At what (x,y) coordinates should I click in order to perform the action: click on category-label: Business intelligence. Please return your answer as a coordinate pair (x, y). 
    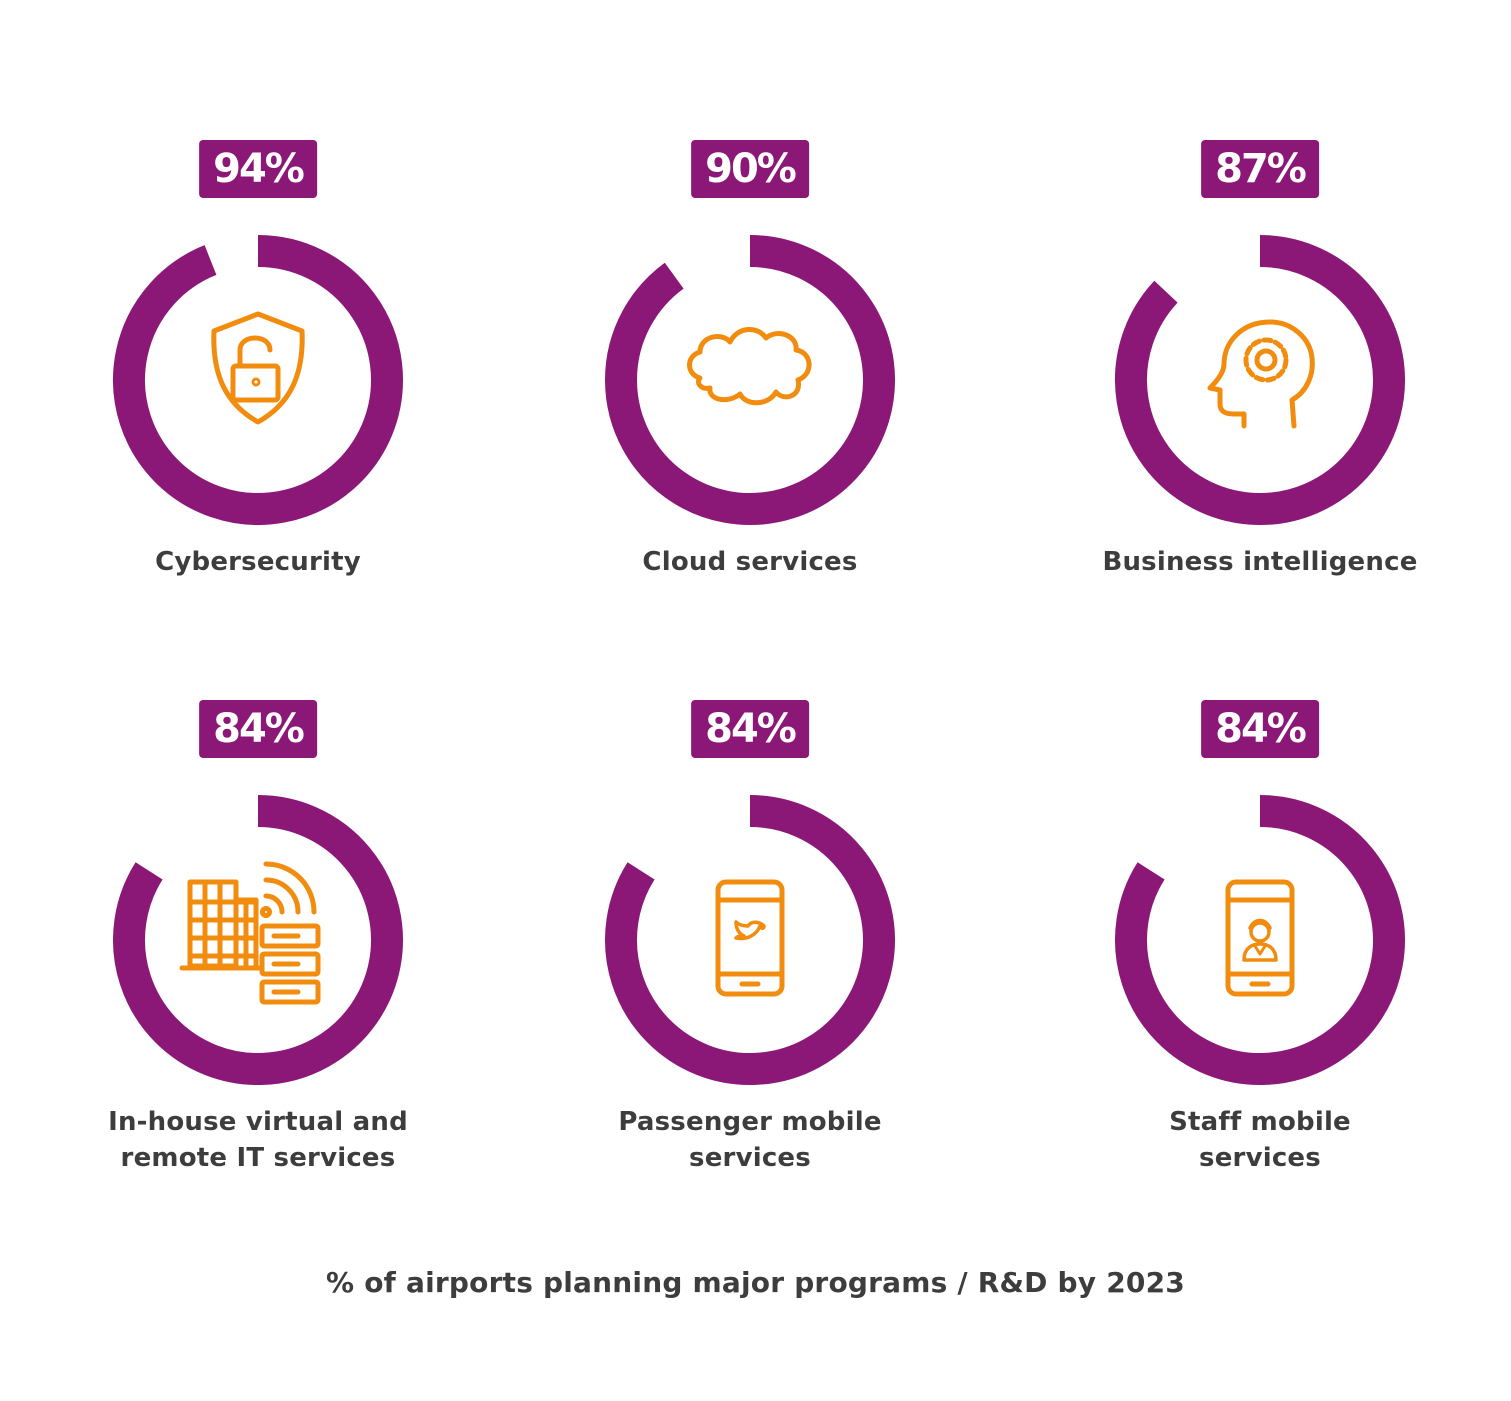
    Looking at the image, I should click on (1260, 562).